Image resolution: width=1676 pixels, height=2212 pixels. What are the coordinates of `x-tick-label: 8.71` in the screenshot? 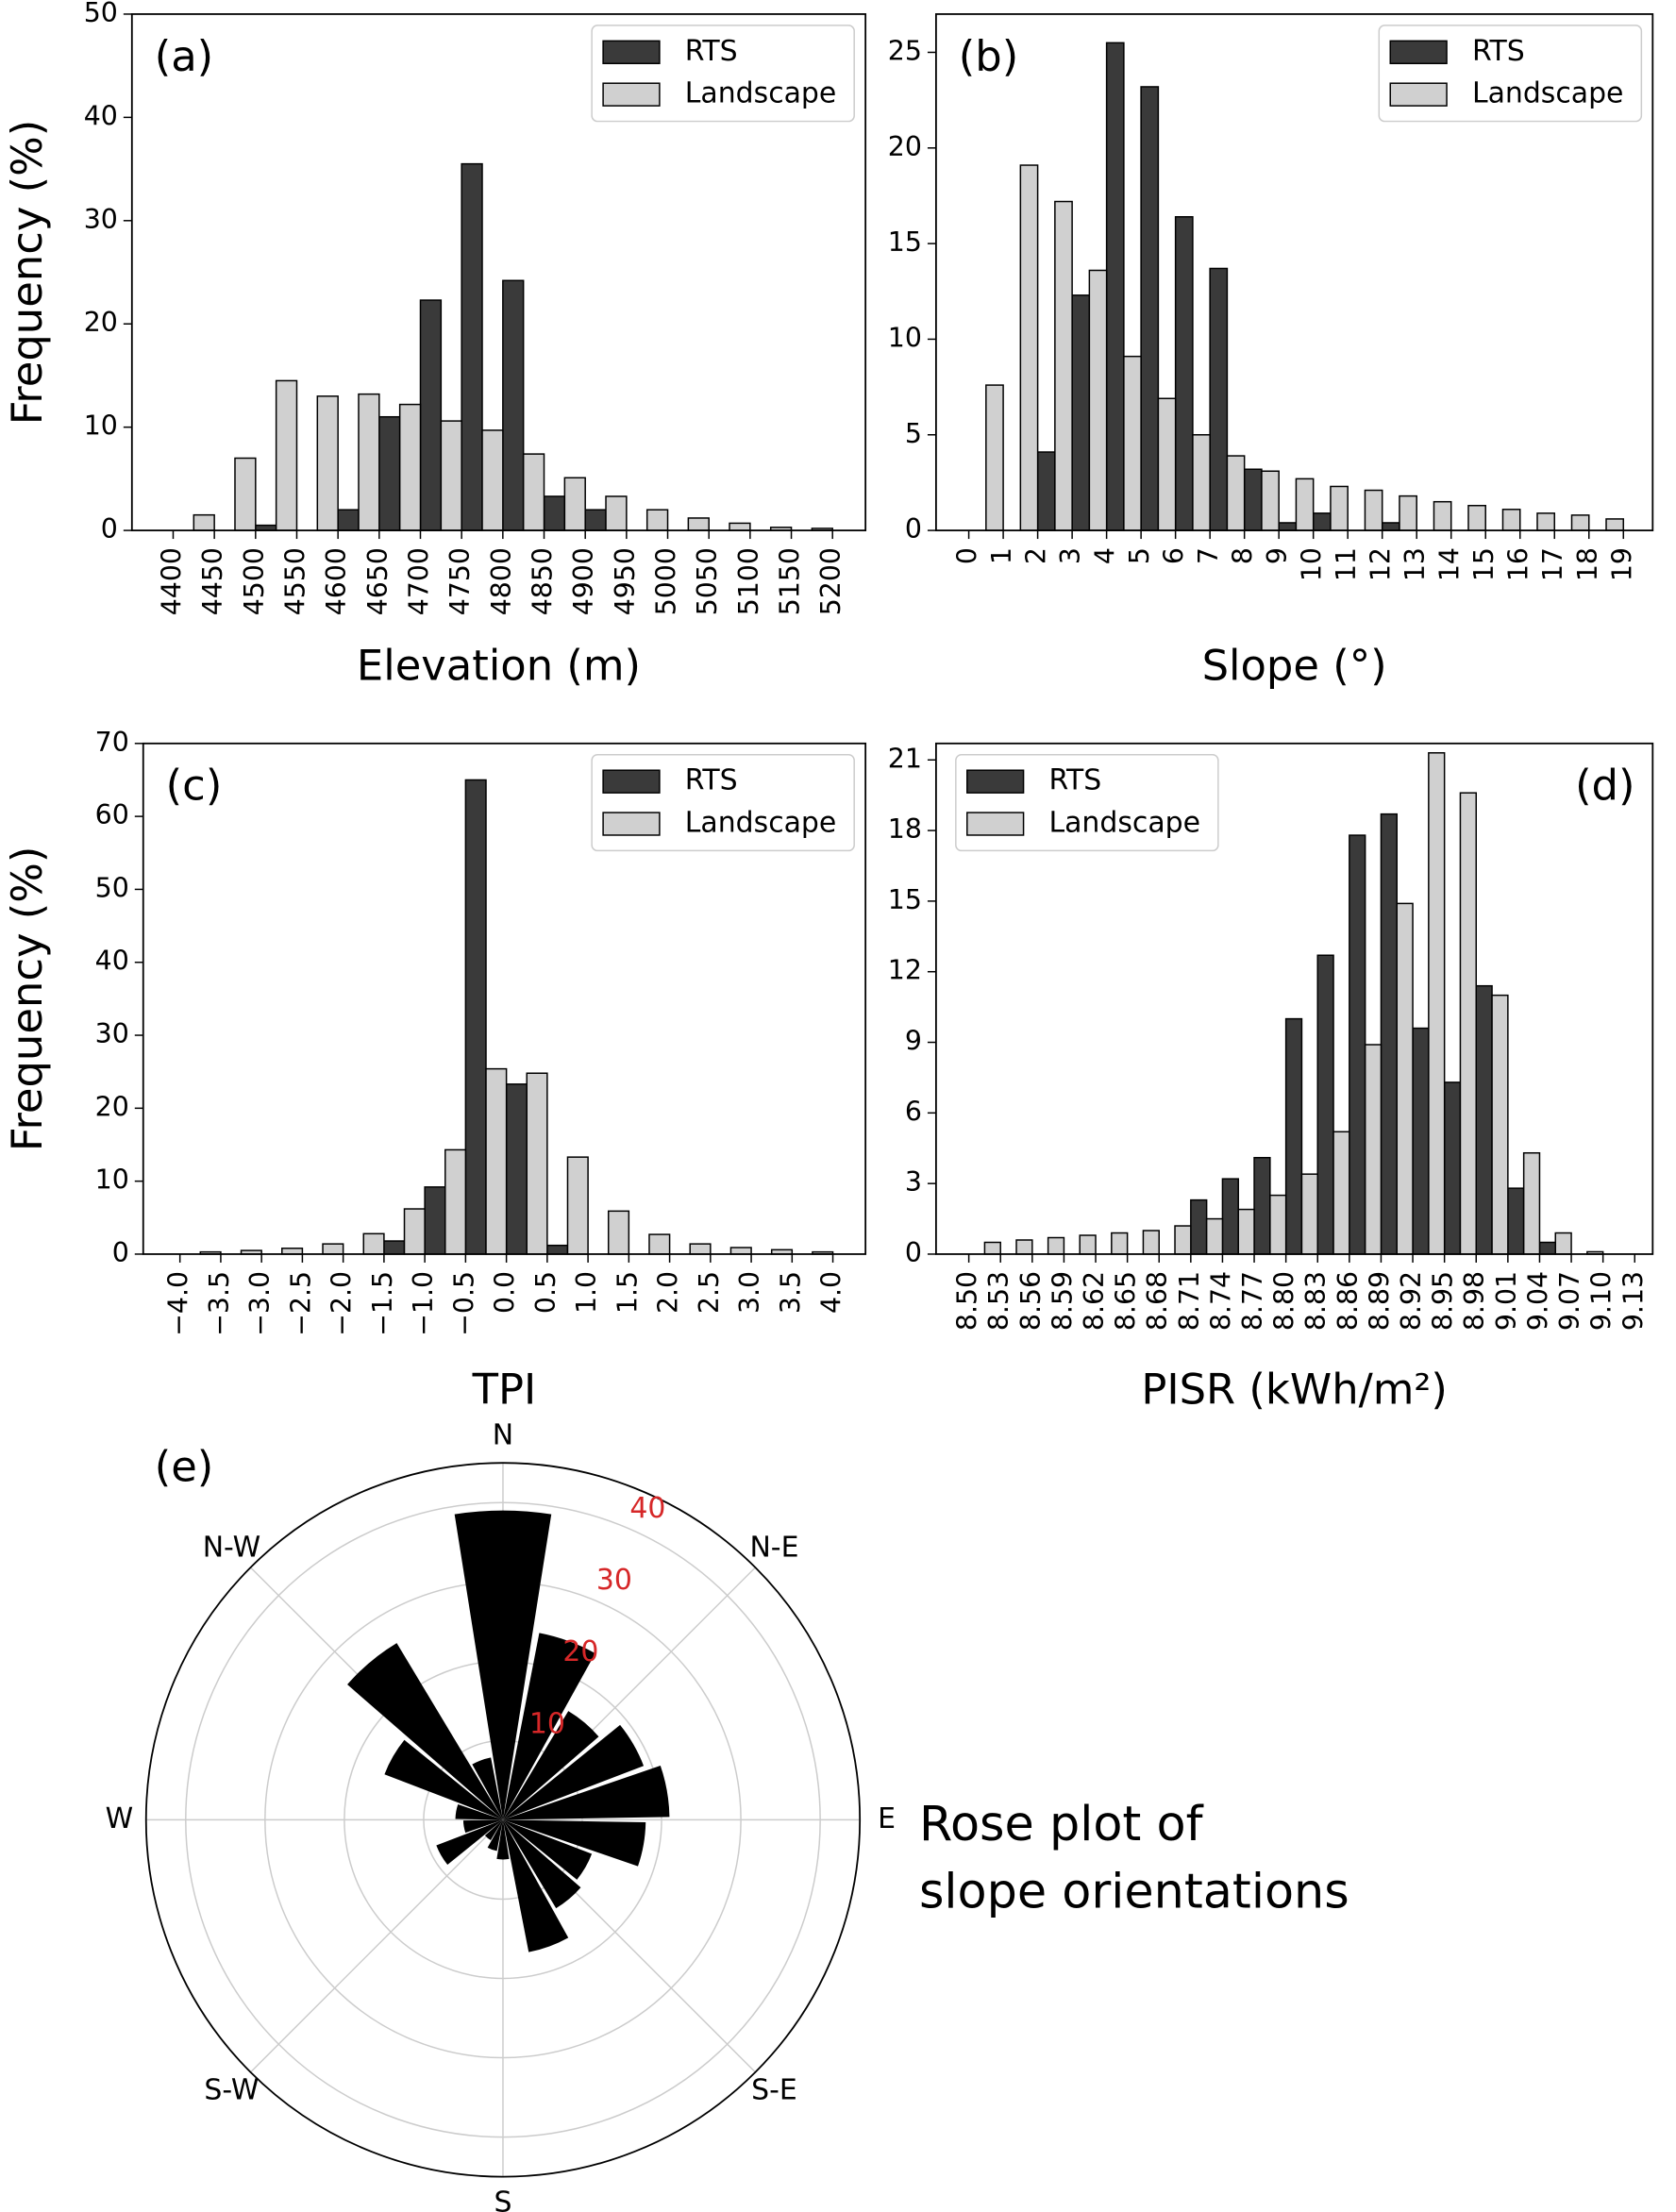 It's located at (1189, 1301).